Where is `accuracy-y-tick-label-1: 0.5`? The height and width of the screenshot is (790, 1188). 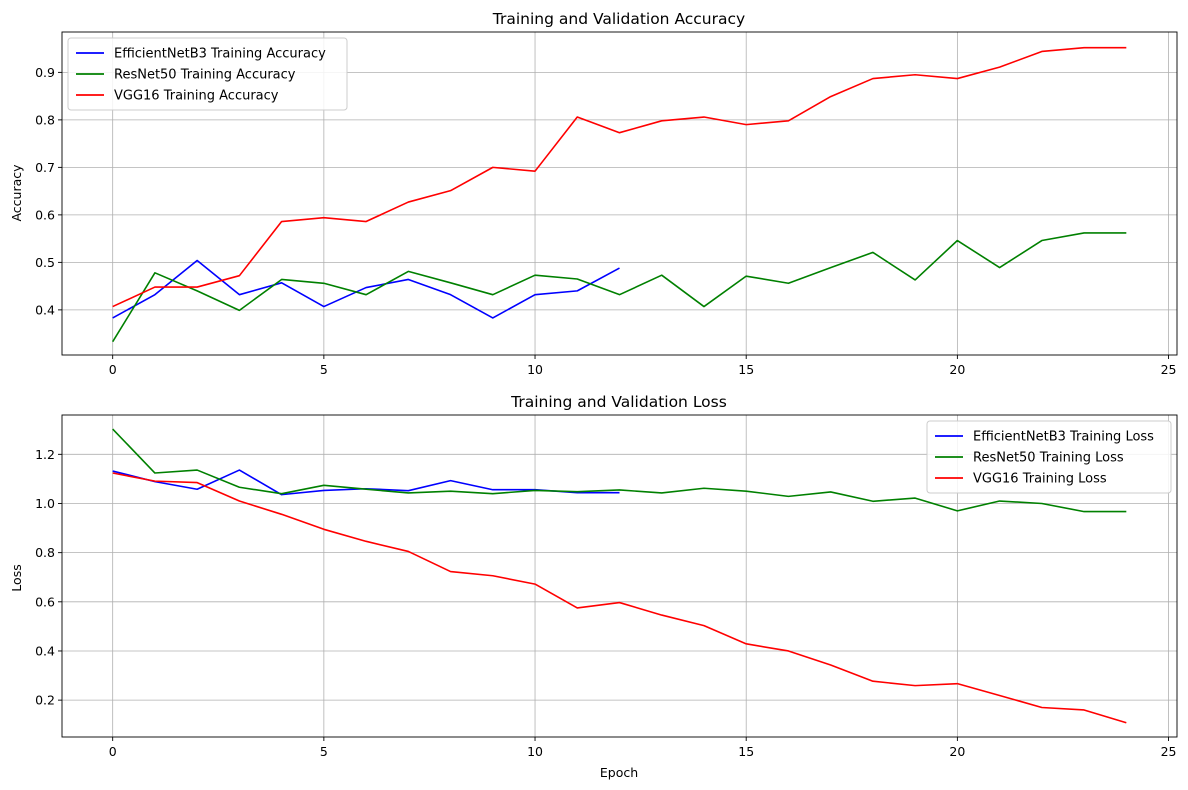 accuracy-y-tick-label-1: 0.5 is located at coordinates (45, 262).